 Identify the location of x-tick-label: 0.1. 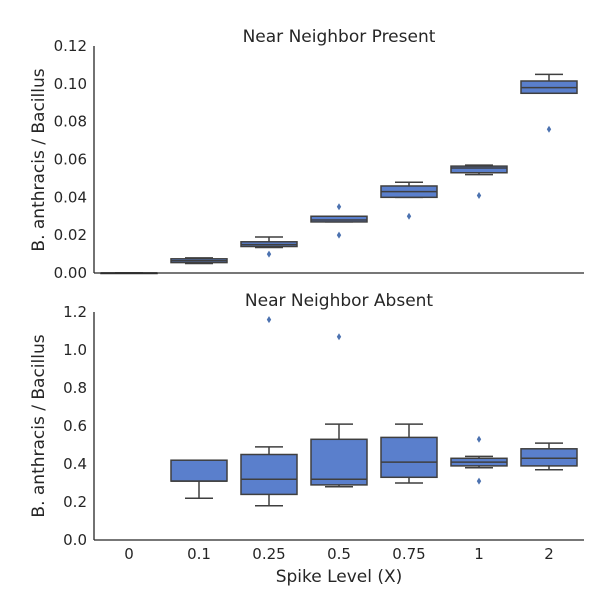
(199, 554).